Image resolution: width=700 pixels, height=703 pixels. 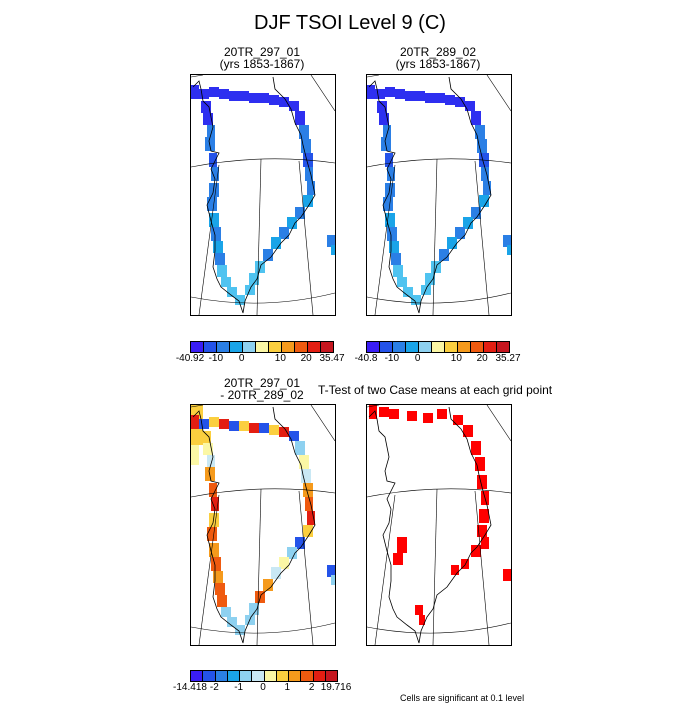 I want to click on panel-2-colorbar, so click(x=438, y=347).